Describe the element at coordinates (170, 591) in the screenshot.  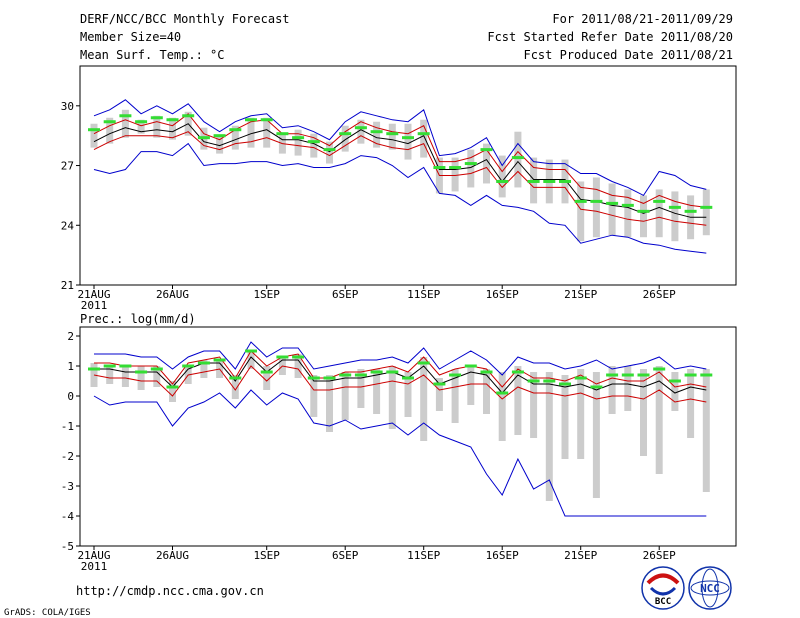
I see `source-url: http://cmdp.ncc.cma.gov.cn` at that location.